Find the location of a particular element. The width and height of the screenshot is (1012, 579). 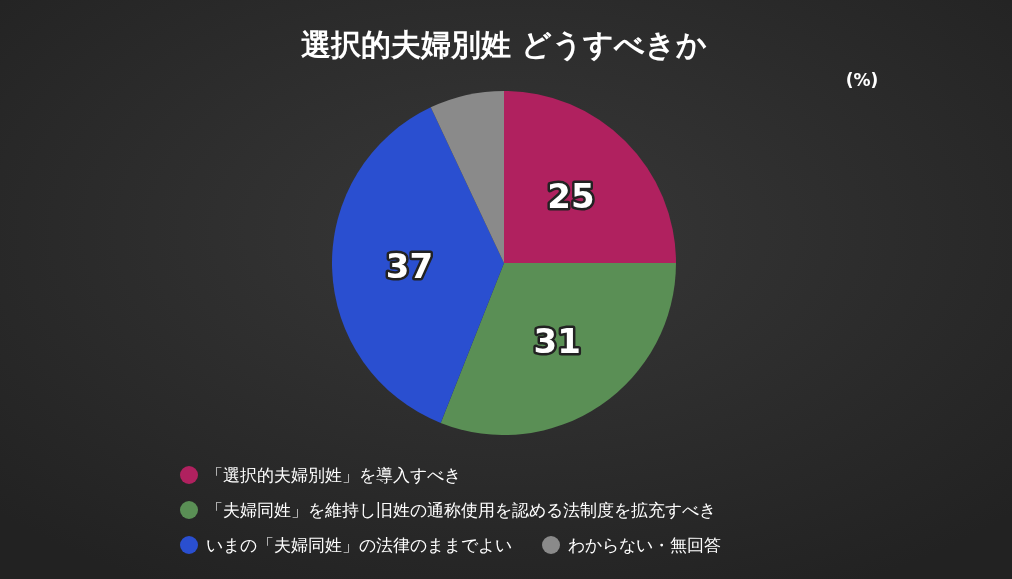

legend-label: いまの「夫婦同姓」の法律のままでよい is located at coordinates (359, 544).